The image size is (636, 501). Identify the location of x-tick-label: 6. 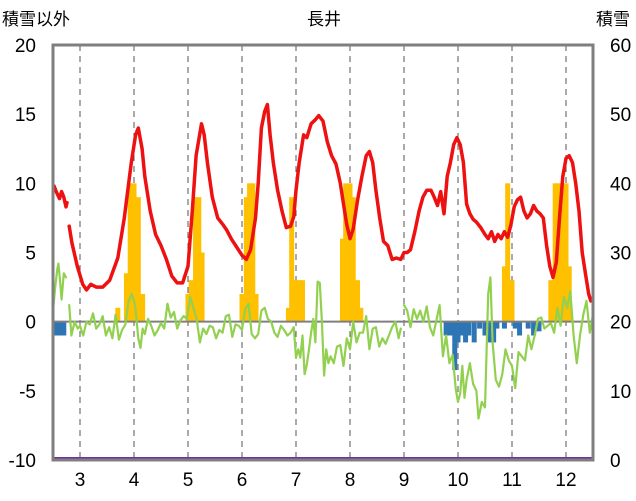
(242, 480).